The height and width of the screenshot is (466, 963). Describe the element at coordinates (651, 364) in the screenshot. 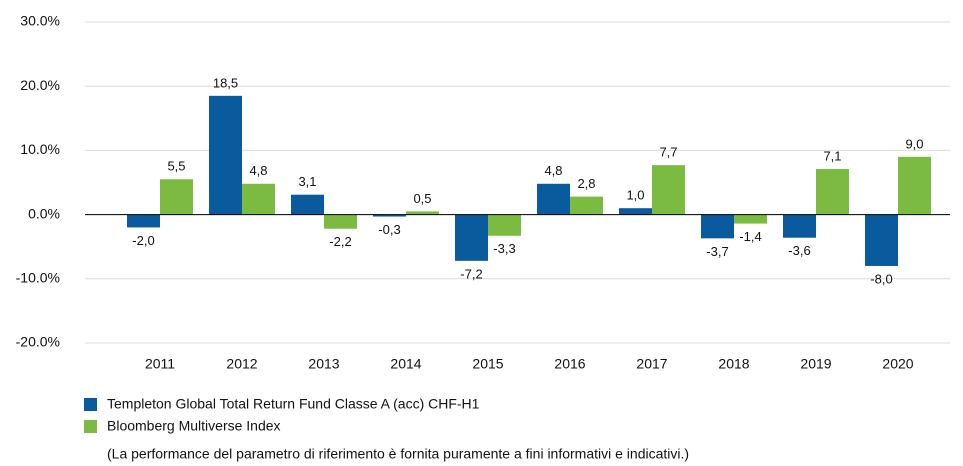

I see `x-tick-label: 2017` at that location.